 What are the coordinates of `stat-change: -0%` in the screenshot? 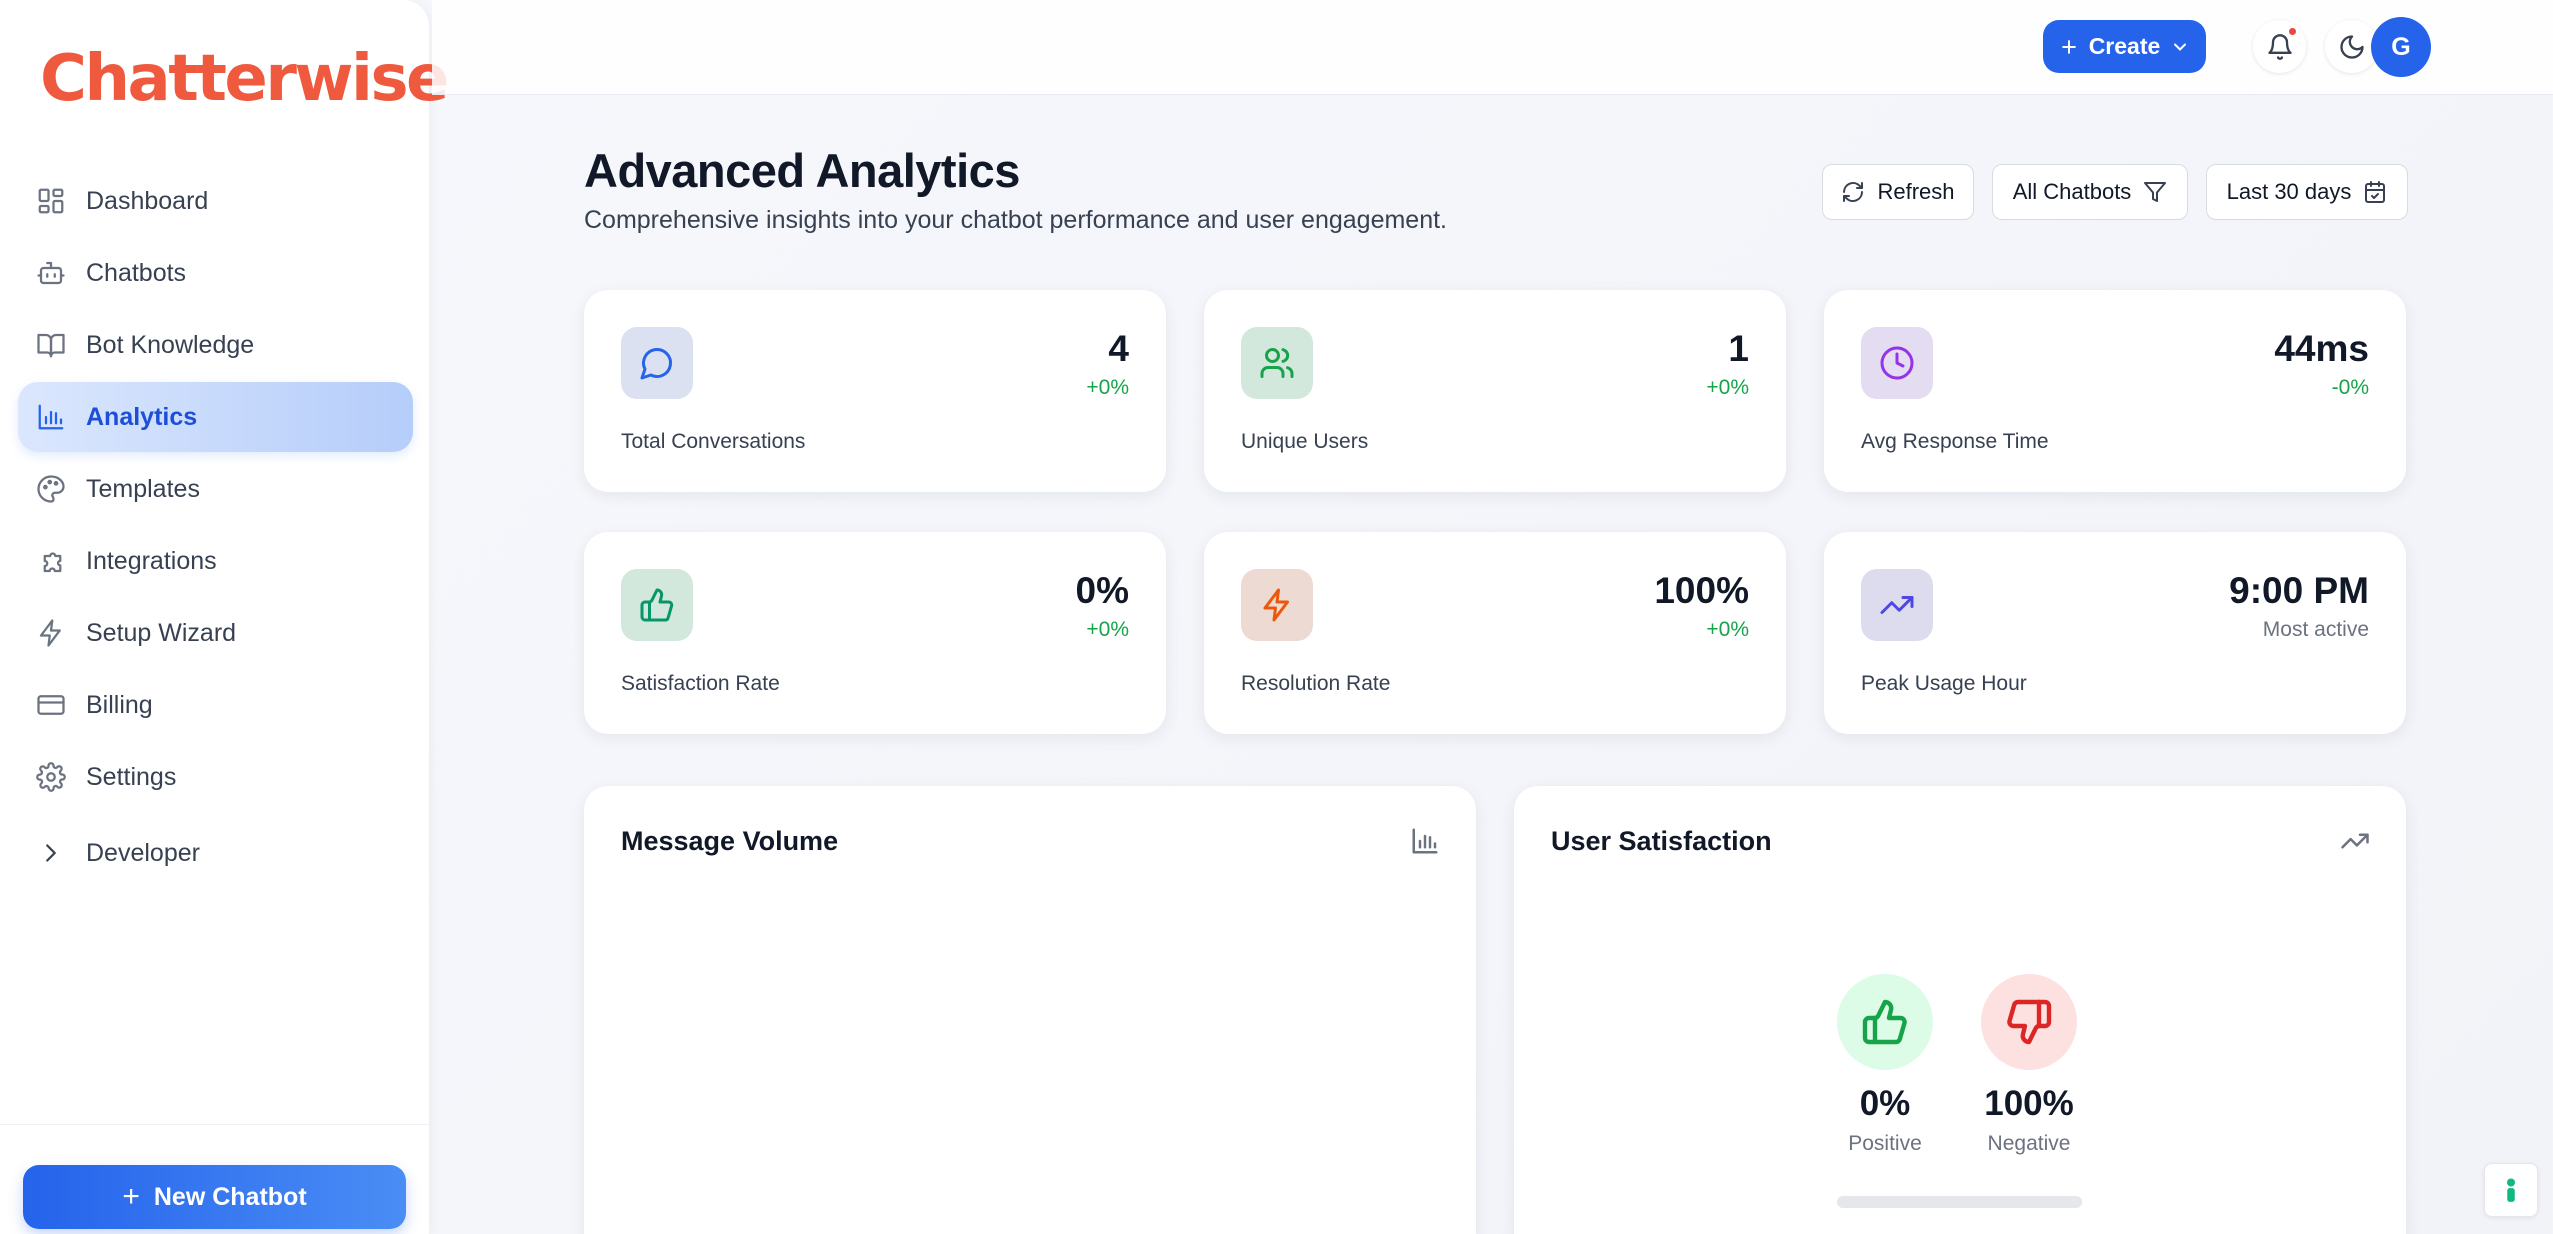 It's located at (2350, 387).